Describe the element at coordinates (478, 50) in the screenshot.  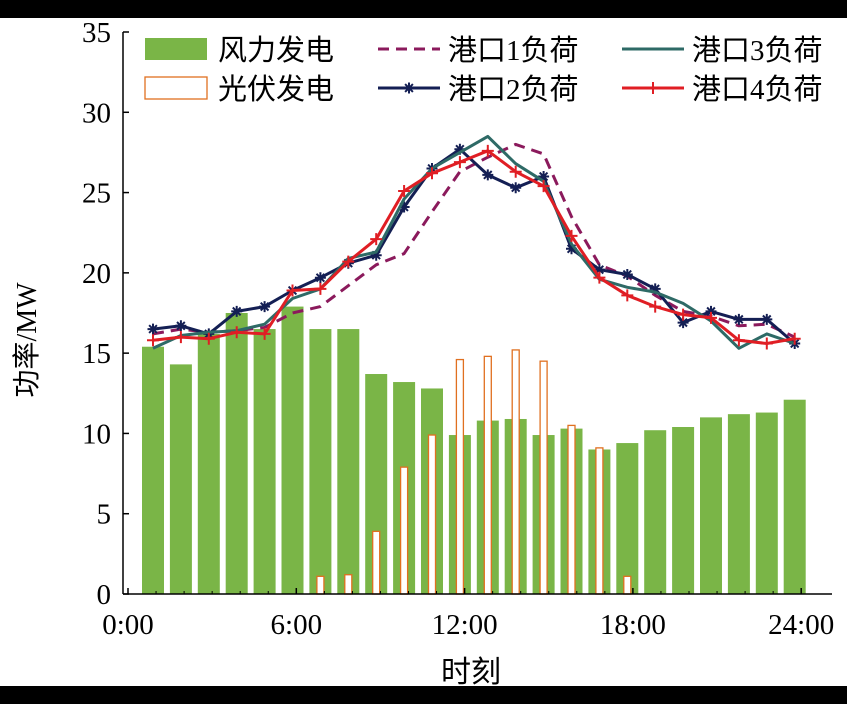
I see `legend-item-line: 港口1负荷` at that location.